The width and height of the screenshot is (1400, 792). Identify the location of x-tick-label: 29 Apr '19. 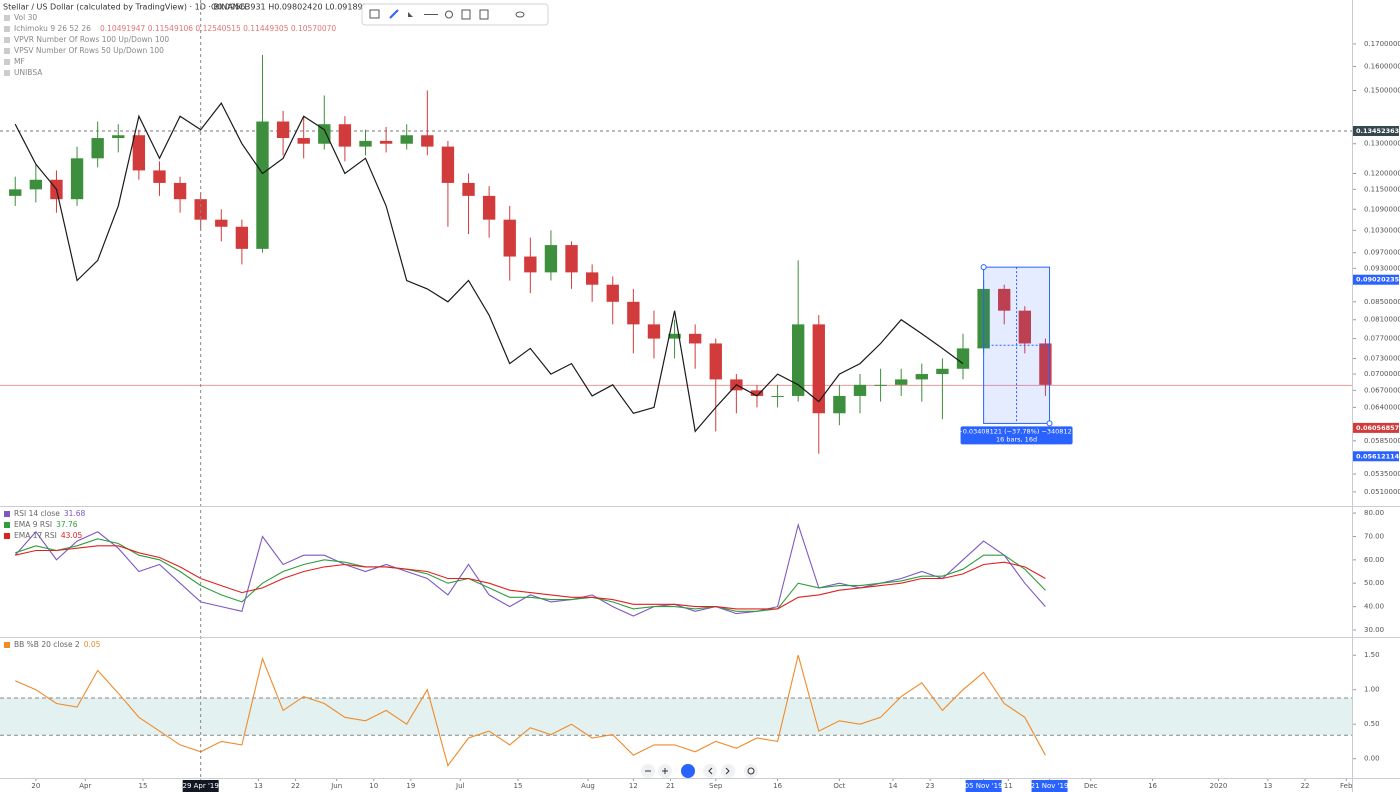
(201, 786).